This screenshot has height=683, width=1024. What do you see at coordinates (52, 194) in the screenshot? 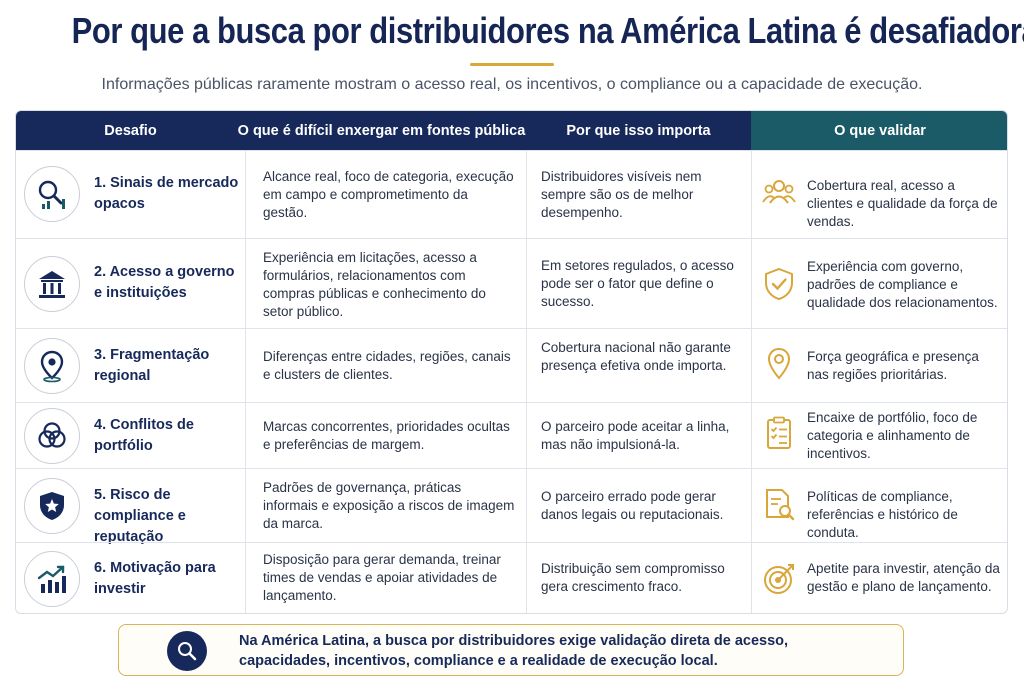
I see `market-search-icon` at bounding box center [52, 194].